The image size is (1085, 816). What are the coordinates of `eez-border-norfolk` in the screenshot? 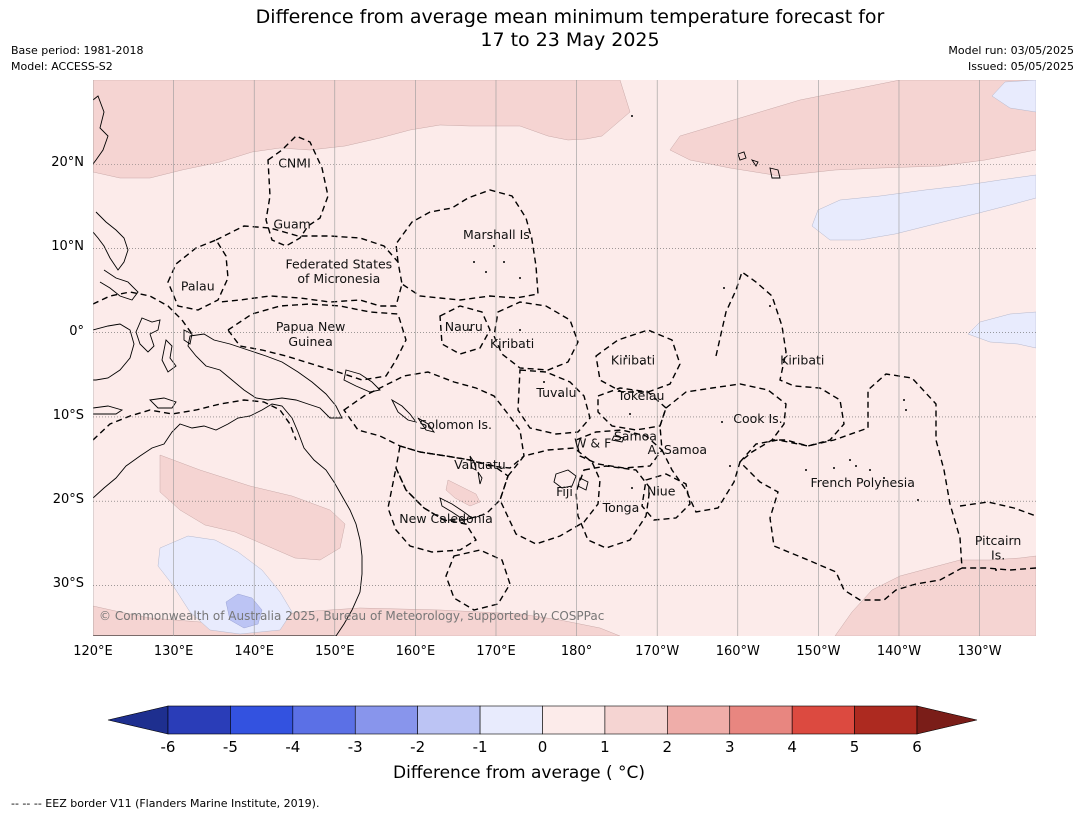 It's located at (478, 580).